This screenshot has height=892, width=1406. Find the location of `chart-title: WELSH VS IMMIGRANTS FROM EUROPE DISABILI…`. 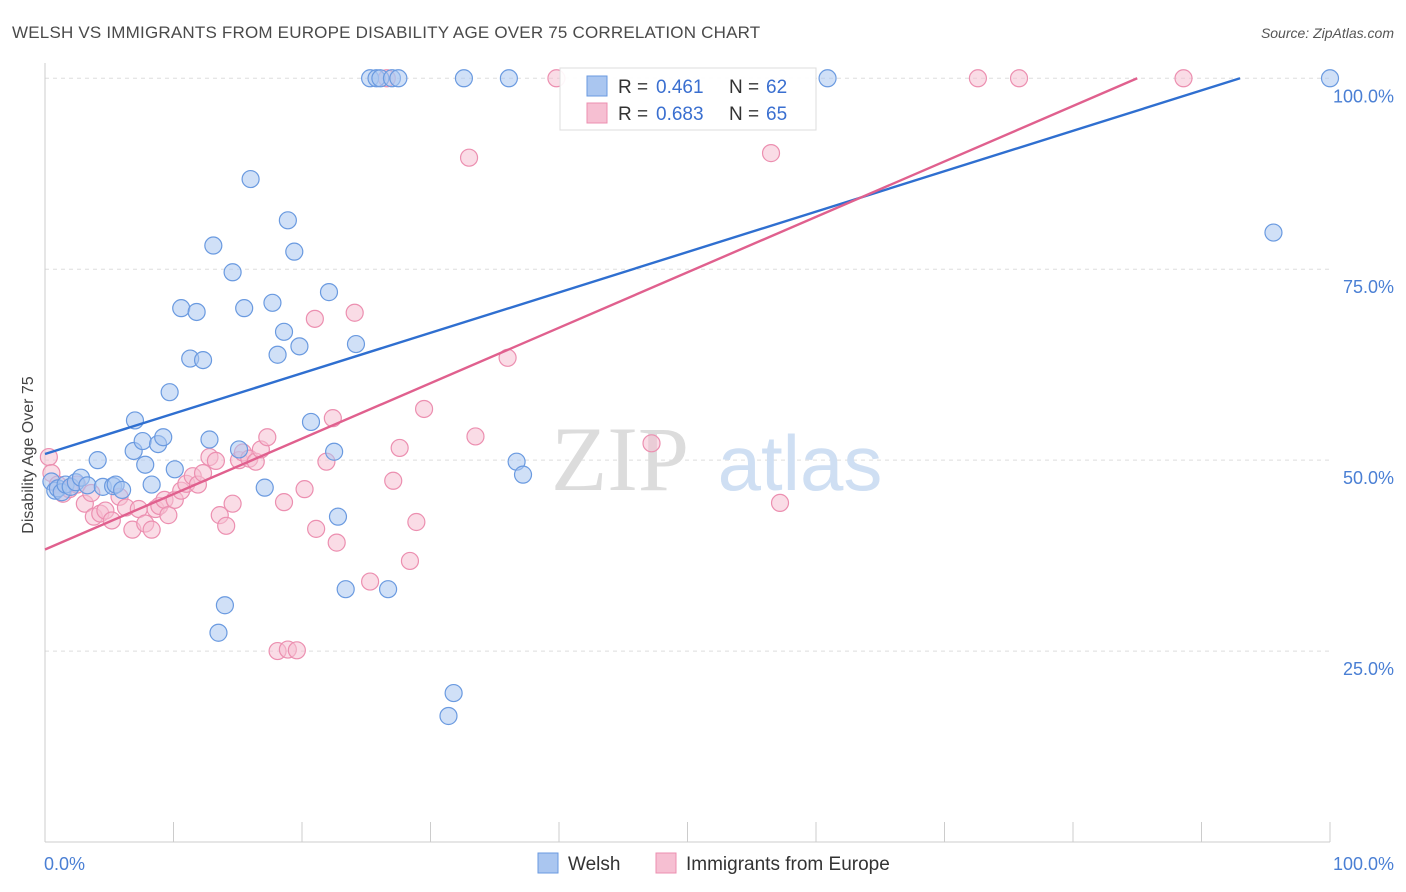

chart-title: WELSH VS IMMIGRANTS FROM EUROPE DISABILI… is located at coordinates (386, 32).